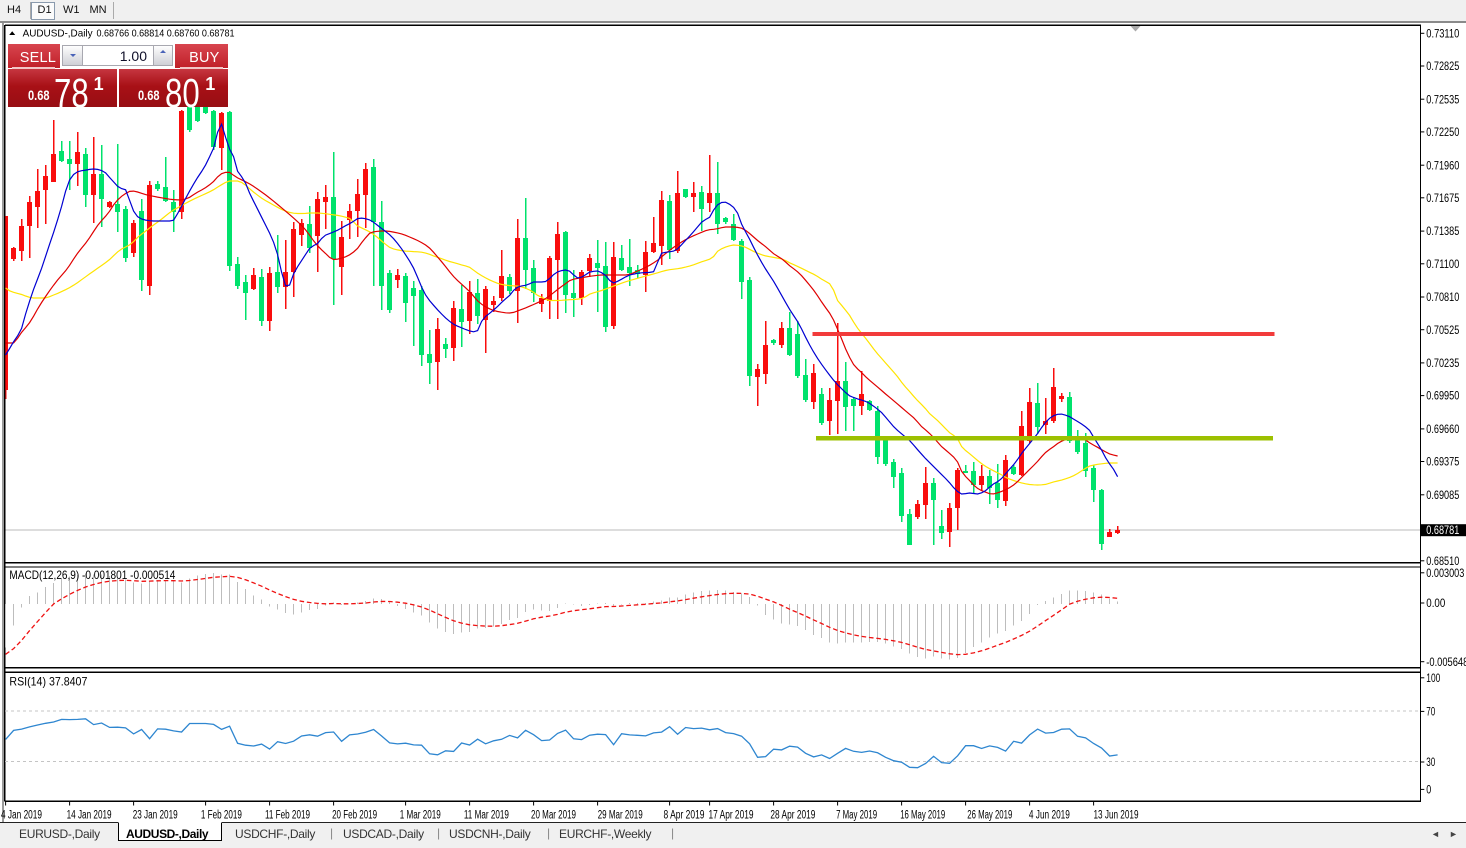  Describe the element at coordinates (792, 815) in the screenshot. I see `svg-text: 28 Apr 2019` at that location.